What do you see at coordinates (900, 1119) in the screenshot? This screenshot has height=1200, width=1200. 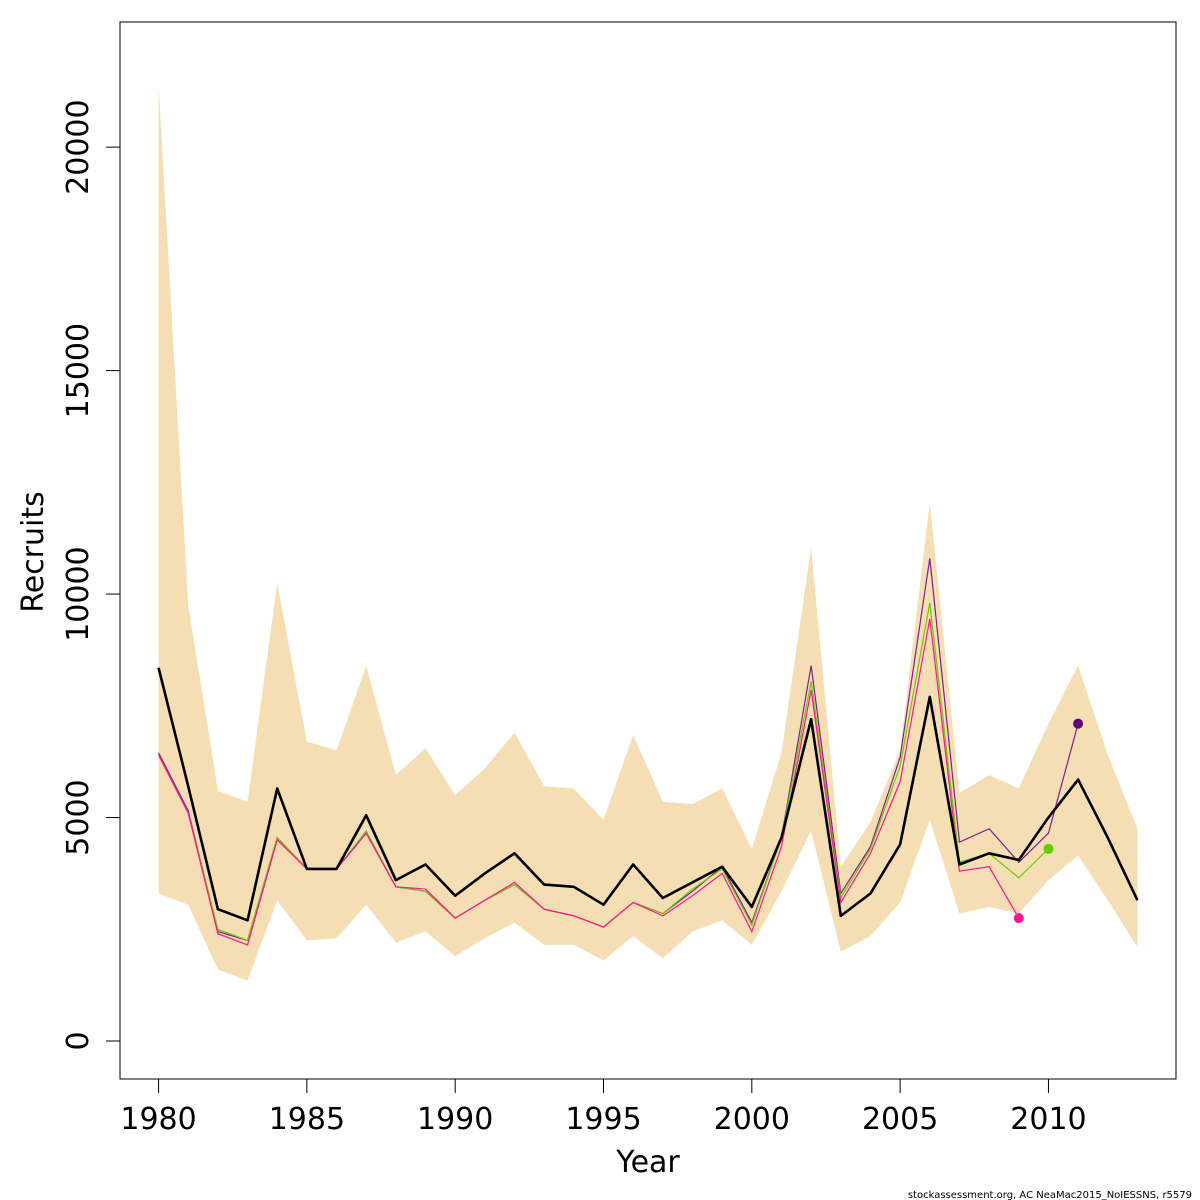 I see `x-tick-label: 2005` at bounding box center [900, 1119].